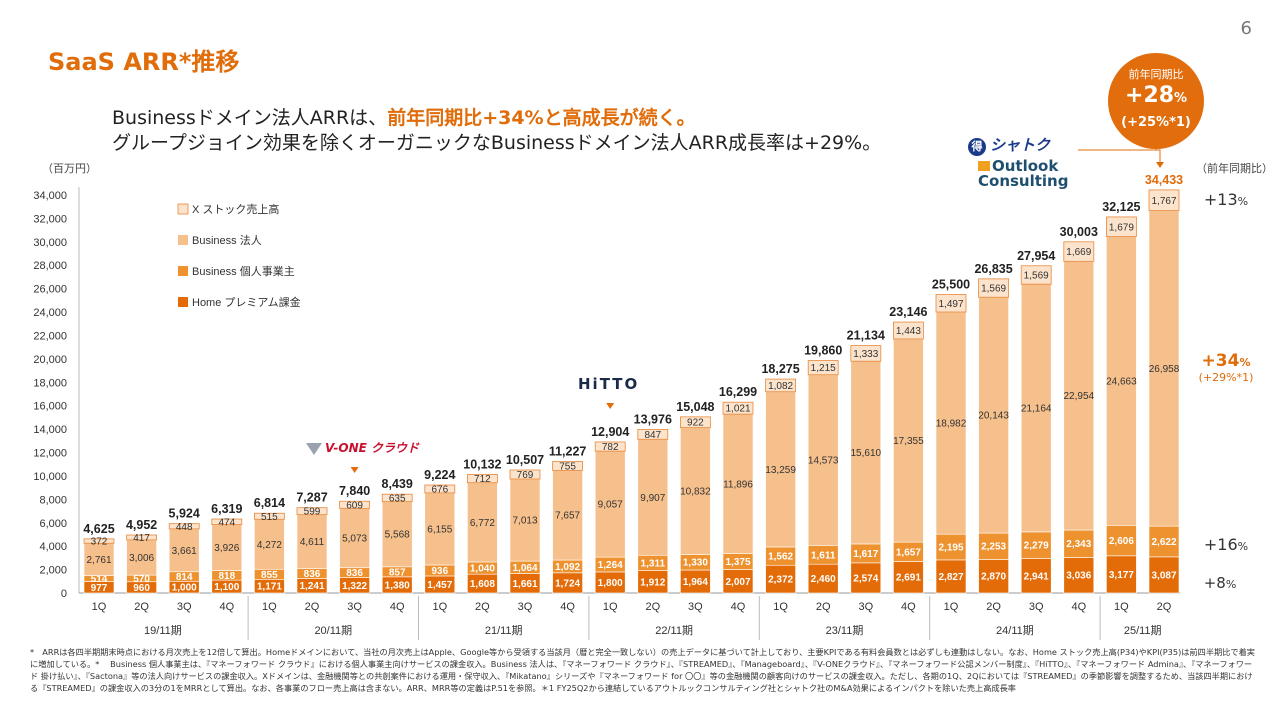  Describe the element at coordinates (50, 383) in the screenshot. I see `y-tick-label: 18,000` at that location.